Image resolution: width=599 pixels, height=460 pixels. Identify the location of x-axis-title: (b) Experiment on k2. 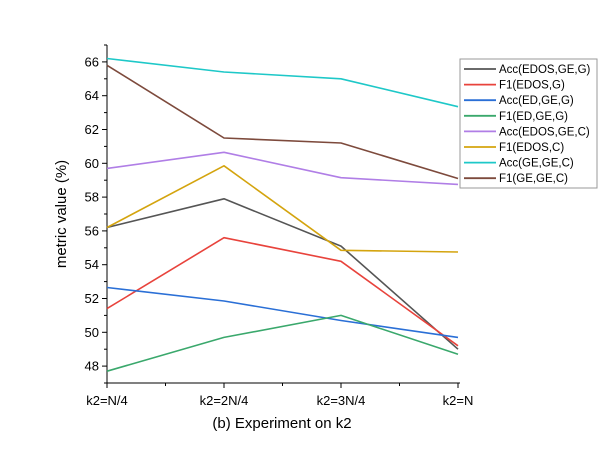
(281, 423).